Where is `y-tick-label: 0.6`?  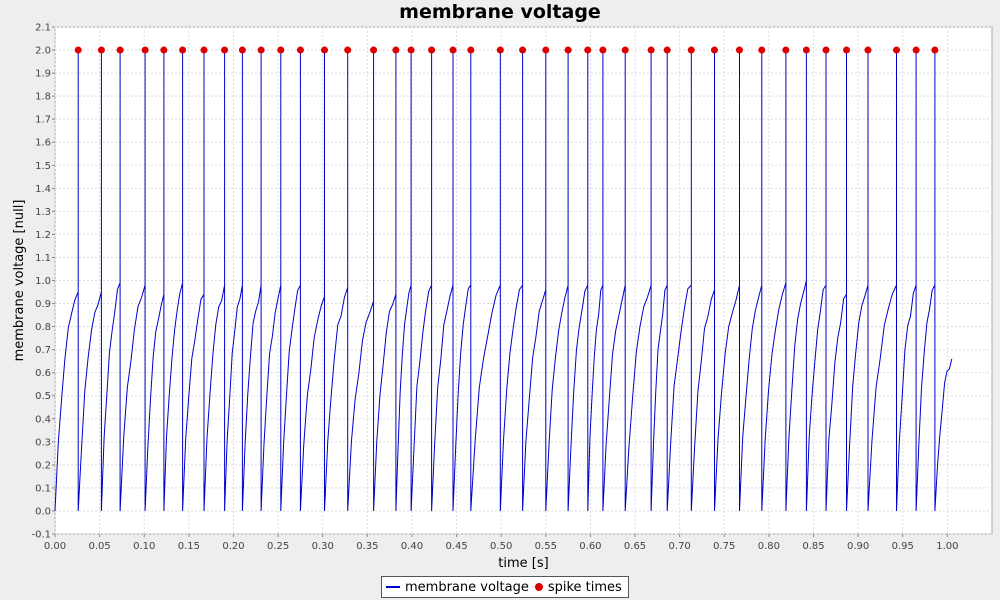
y-tick-label: 0.6 is located at coordinates (43, 373).